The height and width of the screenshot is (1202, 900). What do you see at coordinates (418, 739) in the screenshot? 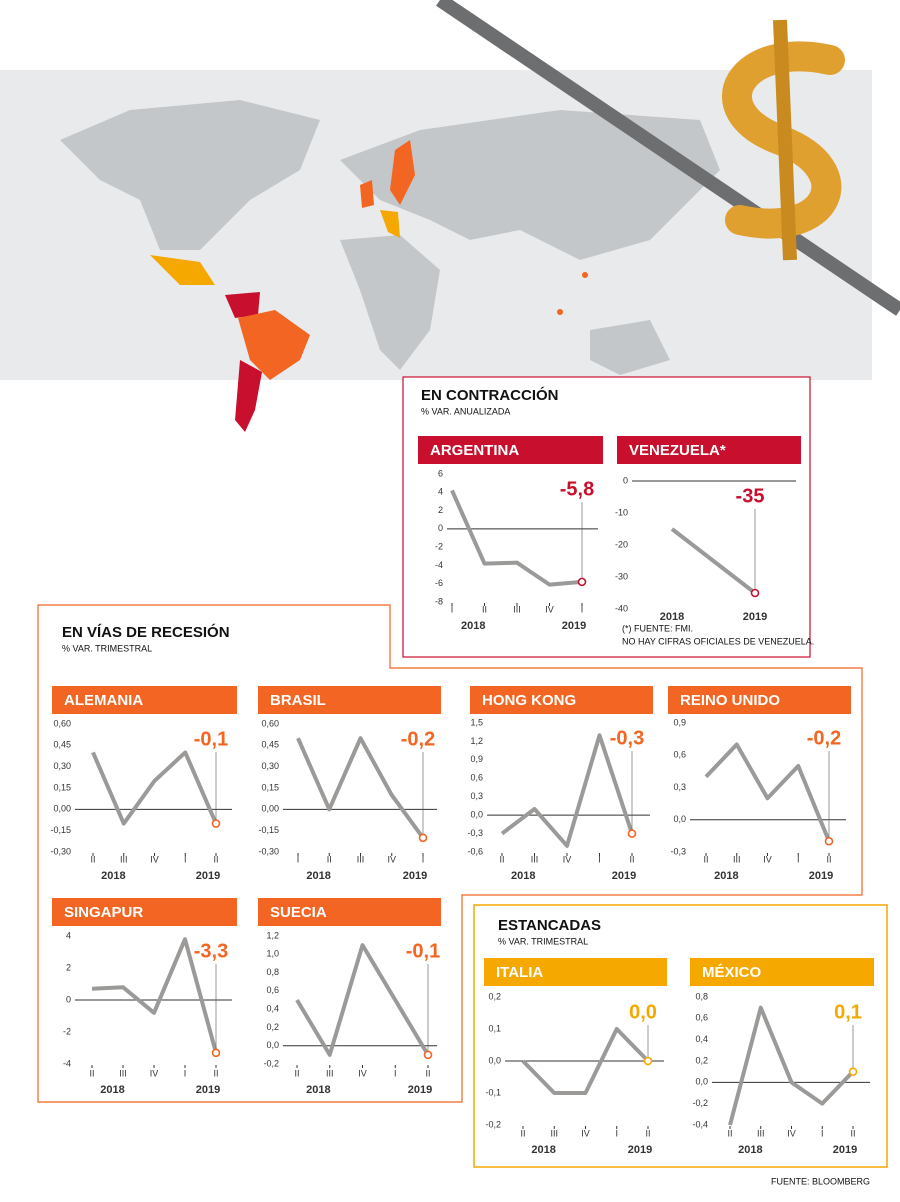
I see `value-label: -0,2` at bounding box center [418, 739].